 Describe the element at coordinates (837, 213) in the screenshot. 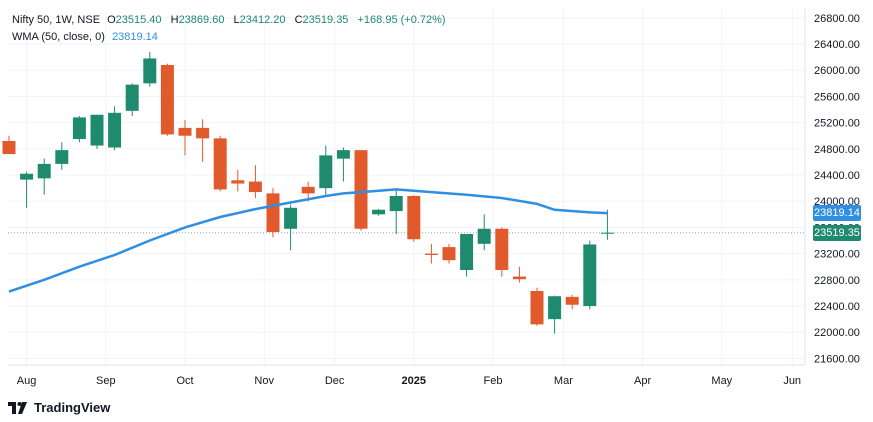

I see `wma-price-tag: 23819.14` at that location.